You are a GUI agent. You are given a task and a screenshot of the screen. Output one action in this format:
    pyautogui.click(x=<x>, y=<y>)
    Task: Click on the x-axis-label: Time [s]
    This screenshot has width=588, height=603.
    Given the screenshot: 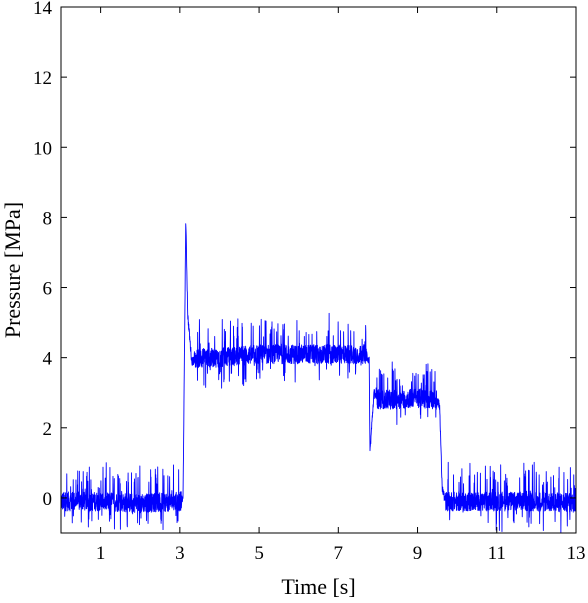 What is the action you would take?
    pyautogui.click(x=318, y=586)
    